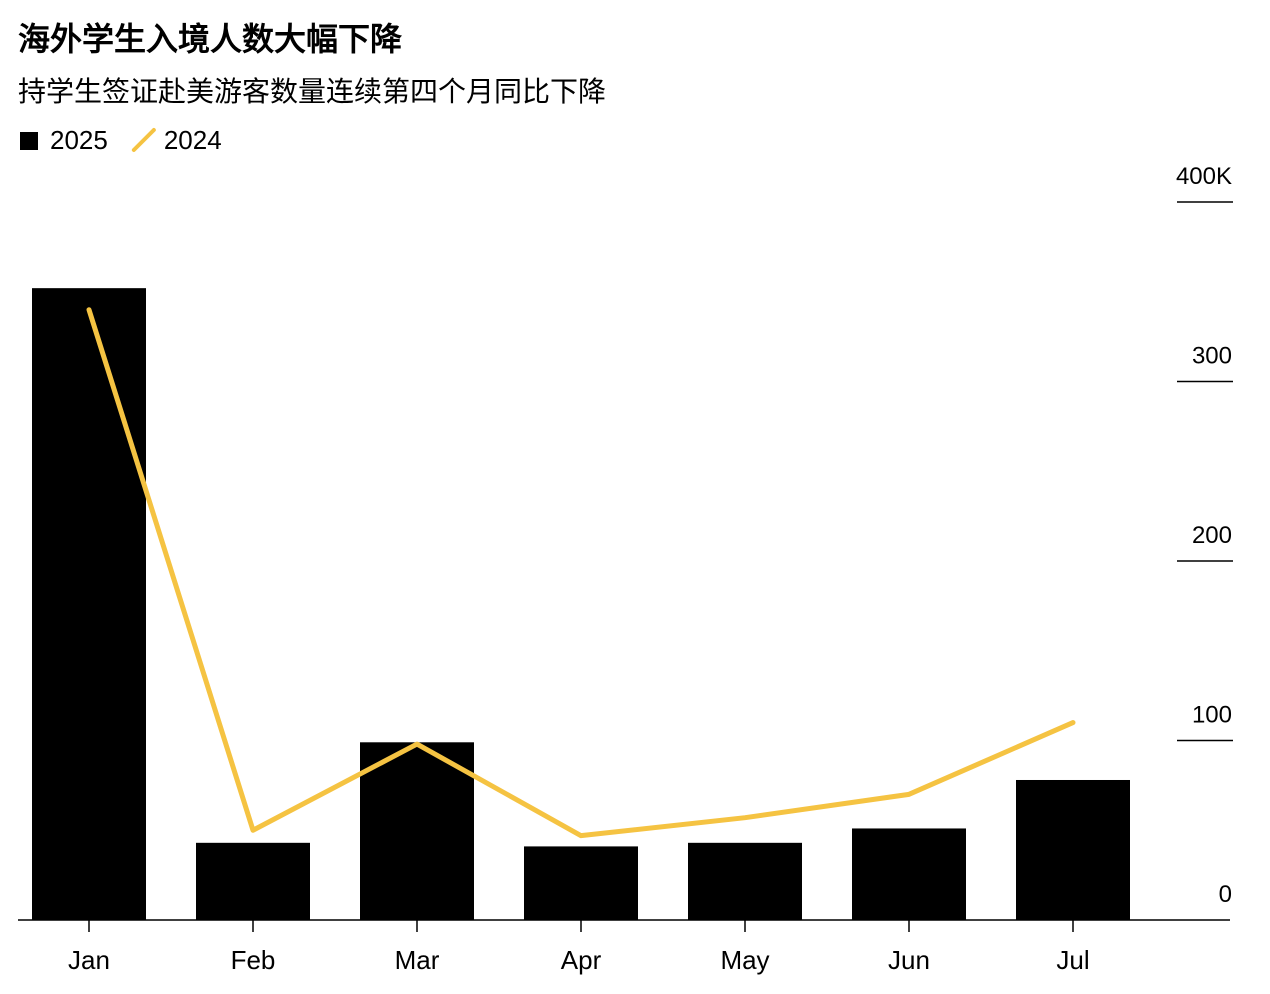 The width and height of the screenshot is (1270, 994). Describe the element at coordinates (1212, 715) in the screenshot. I see `y-tick-label: 100` at that location.